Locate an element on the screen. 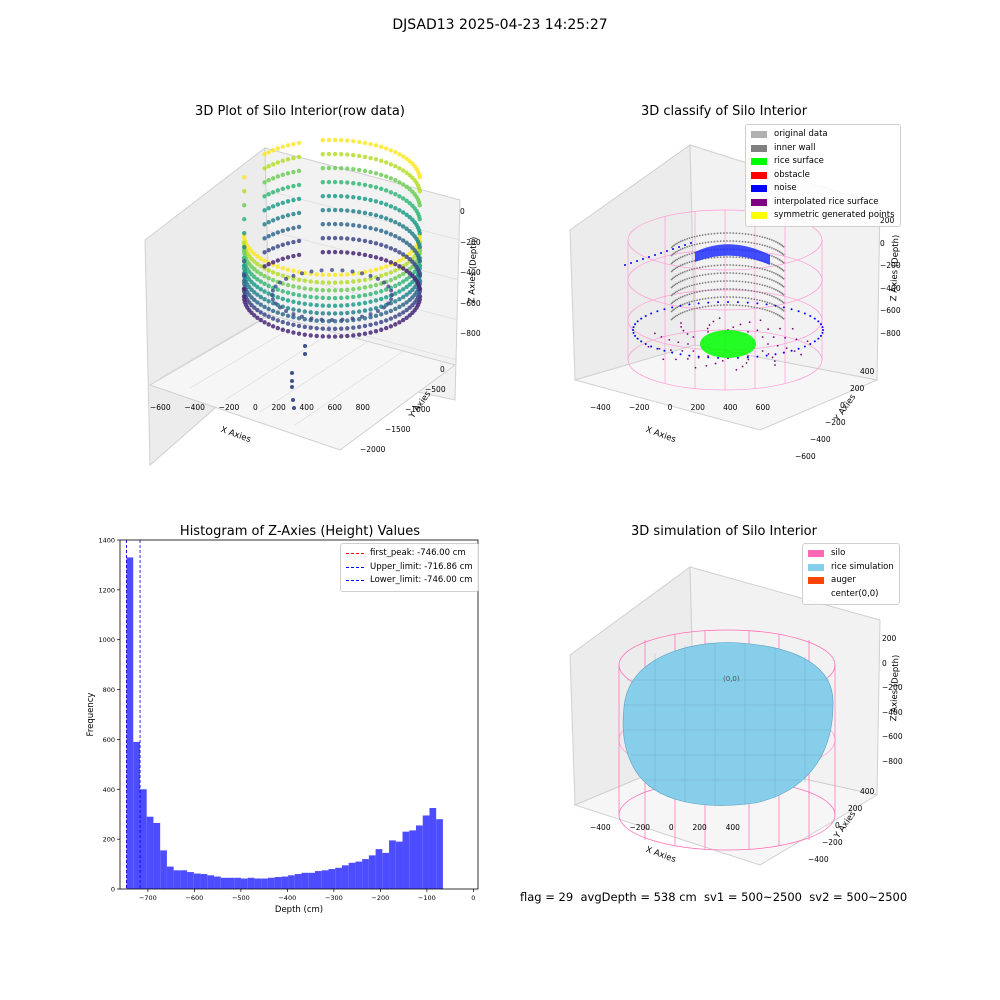 This screenshot has height=1000, width=1000. histogram-ytick-label: 0 is located at coordinates (113, 890).